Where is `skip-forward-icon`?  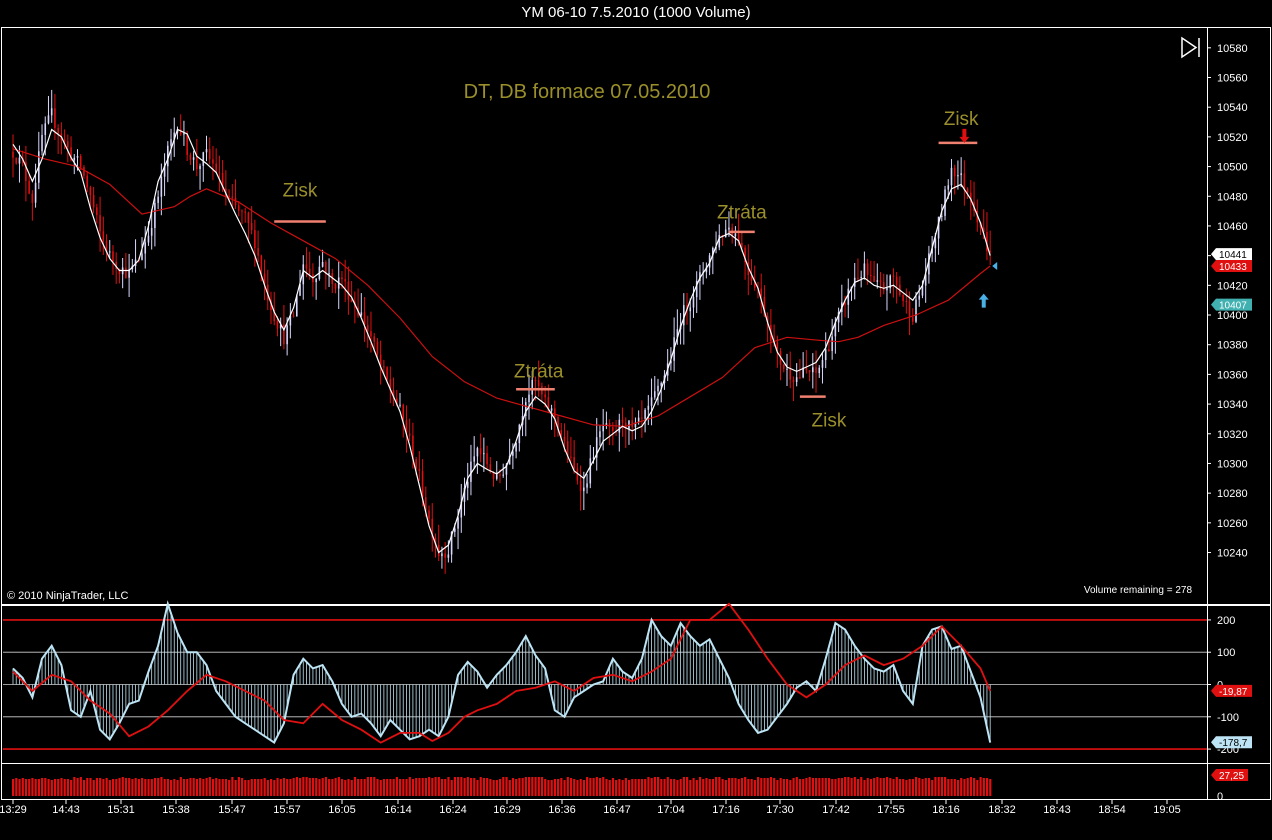
skip-forward-icon is located at coordinates (1190, 47).